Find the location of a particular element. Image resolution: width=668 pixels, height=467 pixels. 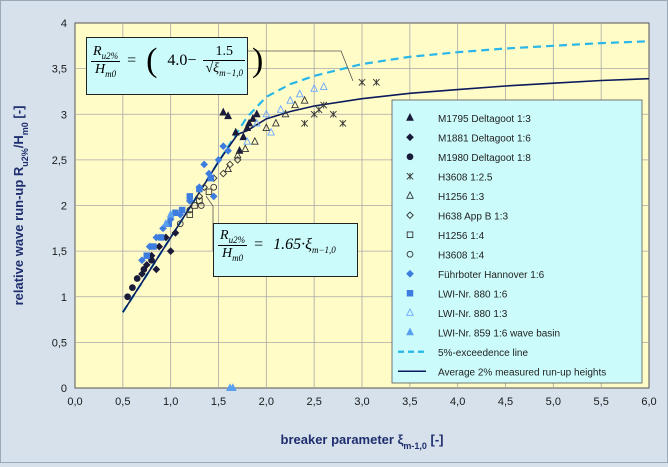

legend-label: H3608 1:4 is located at coordinates (461, 255).